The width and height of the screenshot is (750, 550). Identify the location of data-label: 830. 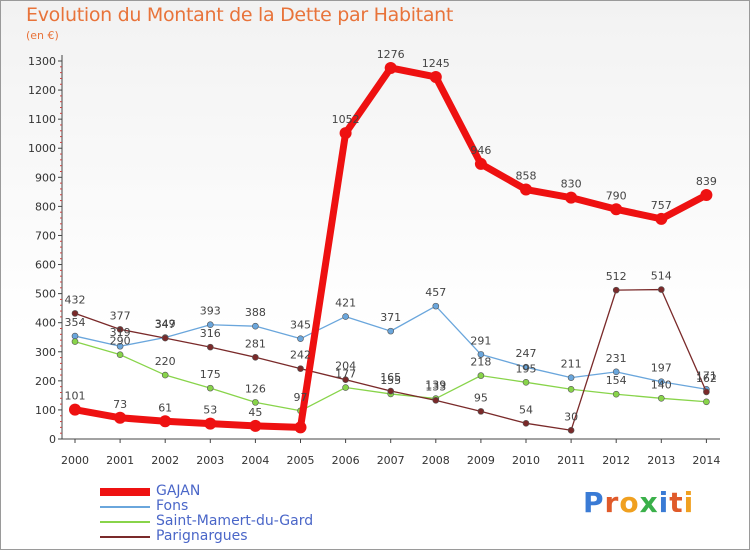
(571, 184).